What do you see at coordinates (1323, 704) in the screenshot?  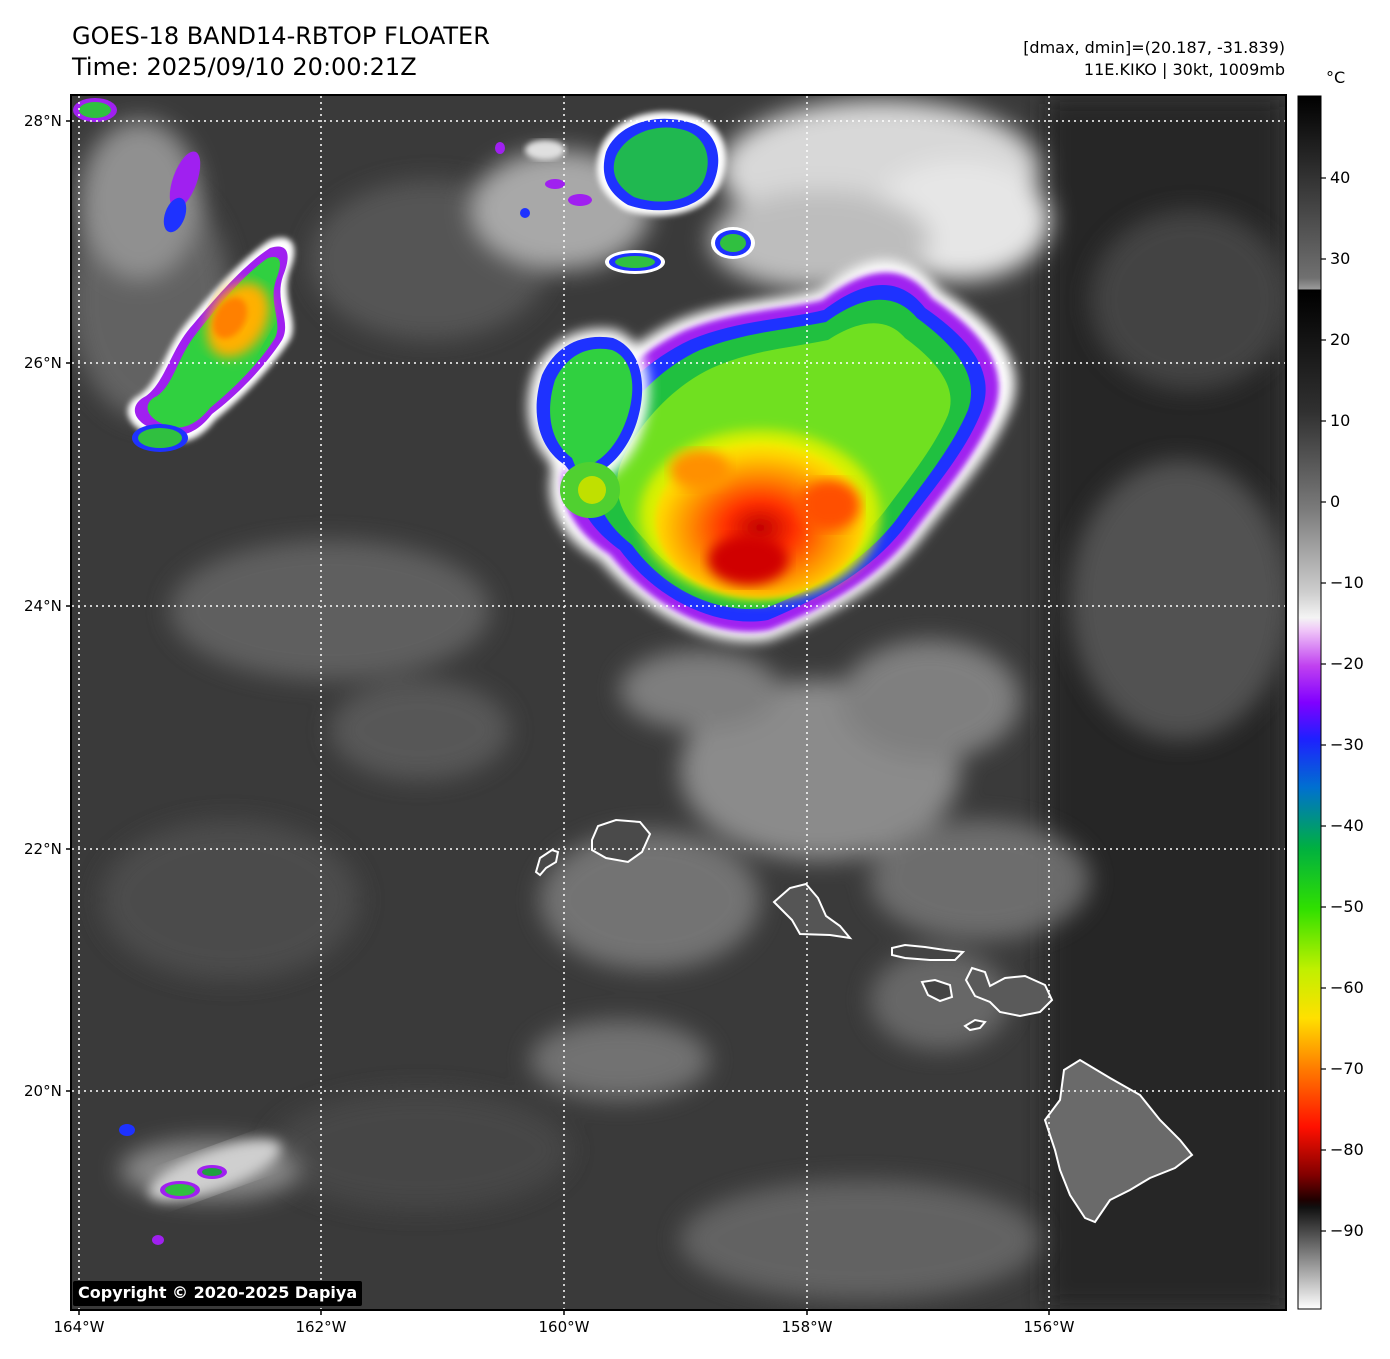 I see `colorbar-ticks` at bounding box center [1323, 704].